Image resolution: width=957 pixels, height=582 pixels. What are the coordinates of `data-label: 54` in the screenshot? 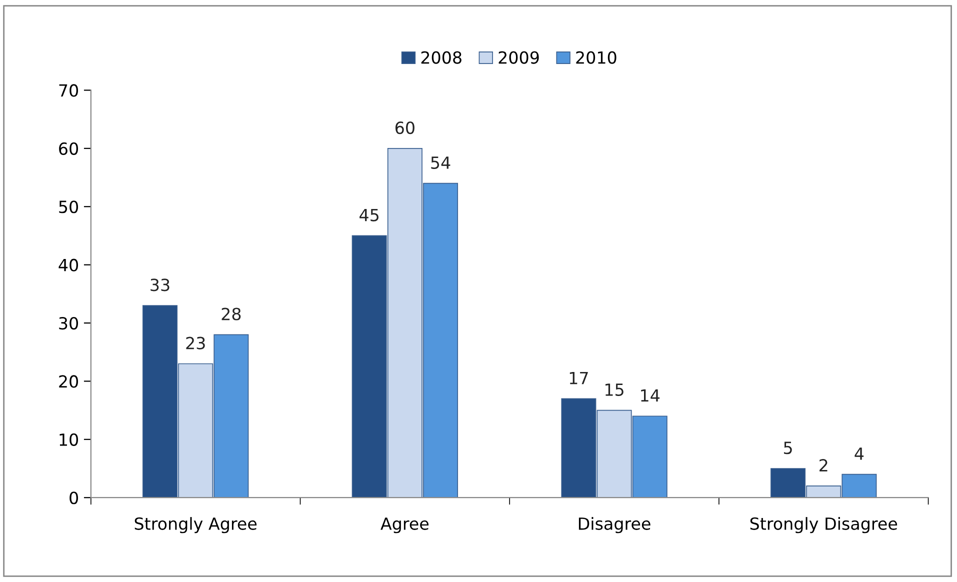 It's located at (440, 162).